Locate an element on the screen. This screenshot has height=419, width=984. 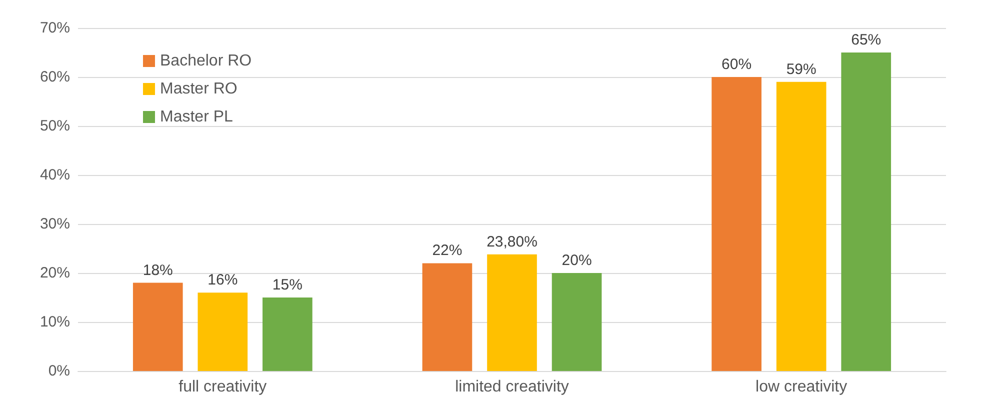
legend-label: Bachelor RO is located at coordinates (206, 61).